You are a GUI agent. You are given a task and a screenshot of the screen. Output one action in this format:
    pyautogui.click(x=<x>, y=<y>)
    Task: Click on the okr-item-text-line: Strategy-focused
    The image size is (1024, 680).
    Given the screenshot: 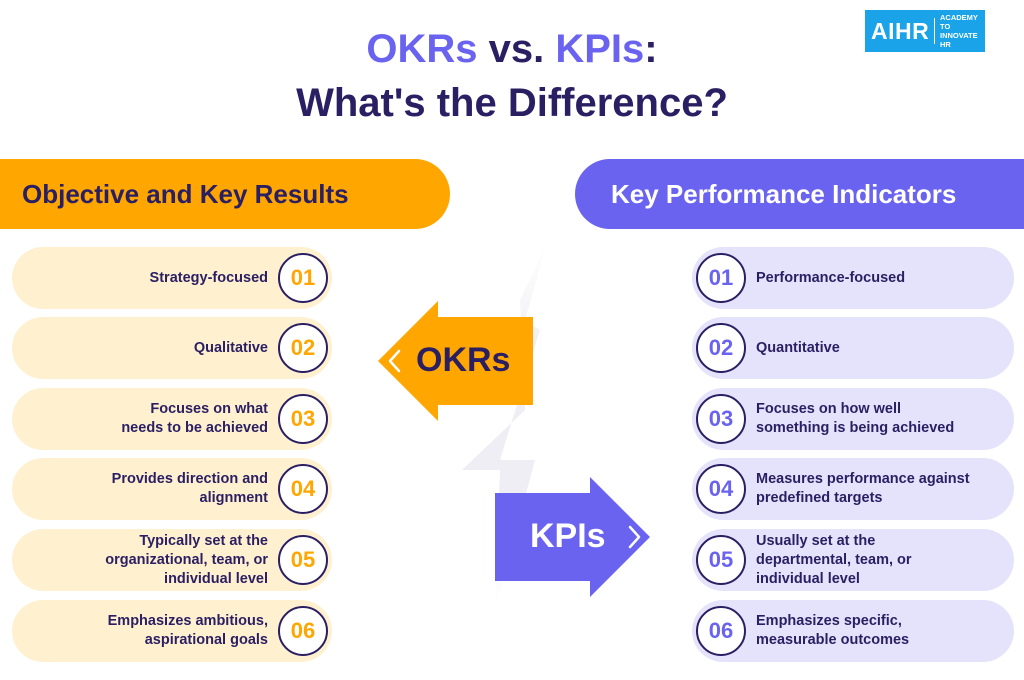 What is the action you would take?
    pyautogui.click(x=208, y=277)
    